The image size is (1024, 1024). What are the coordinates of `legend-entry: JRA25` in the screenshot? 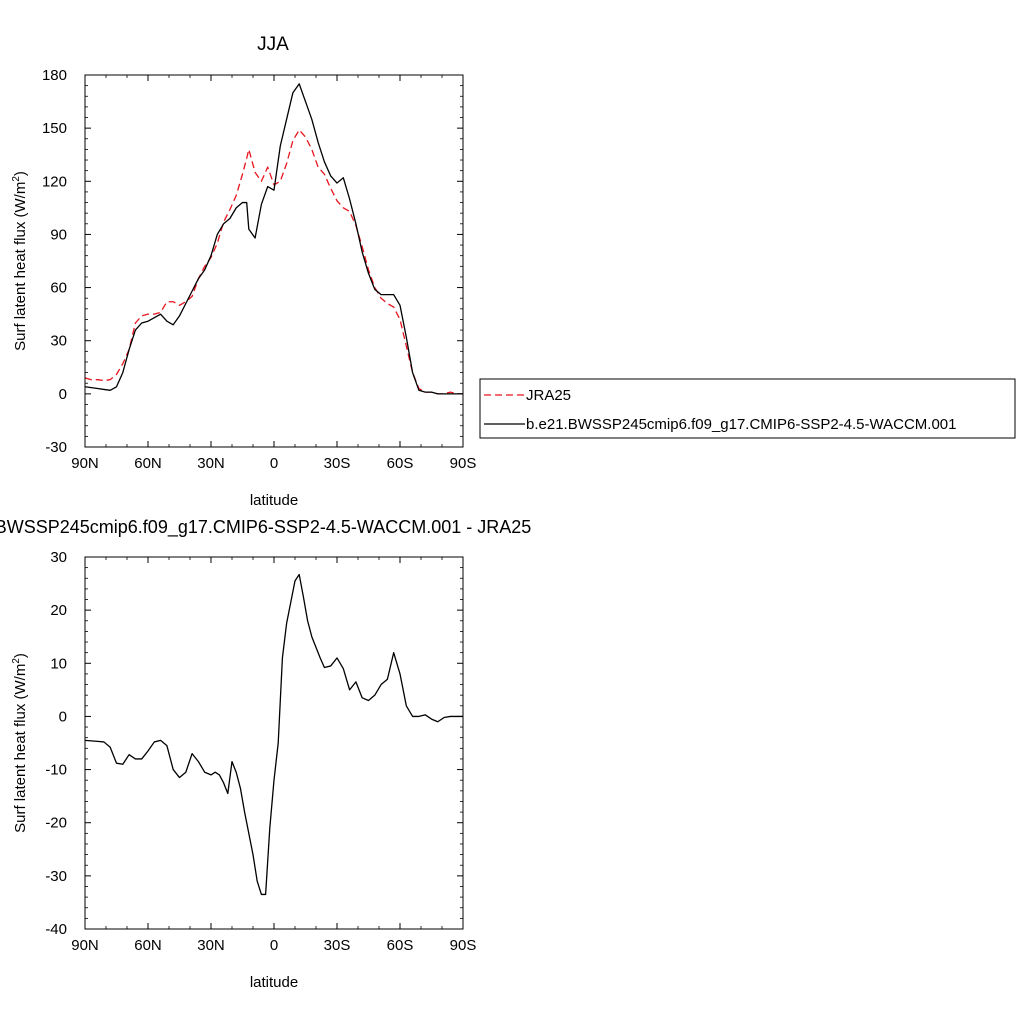 It's located at (548, 395).